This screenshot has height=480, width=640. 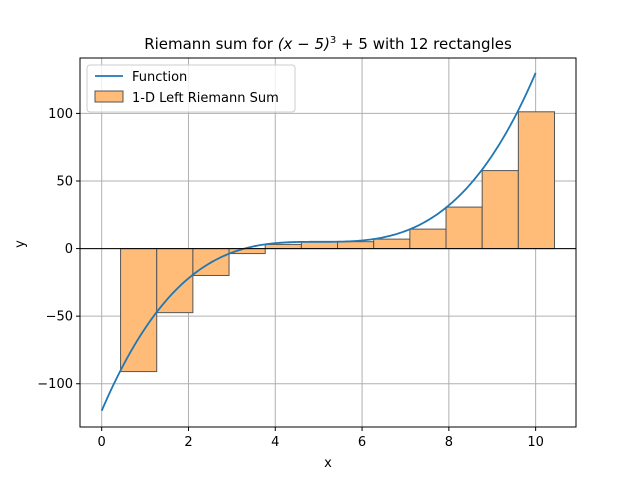 I want to click on legend-box, so click(x=191, y=88).